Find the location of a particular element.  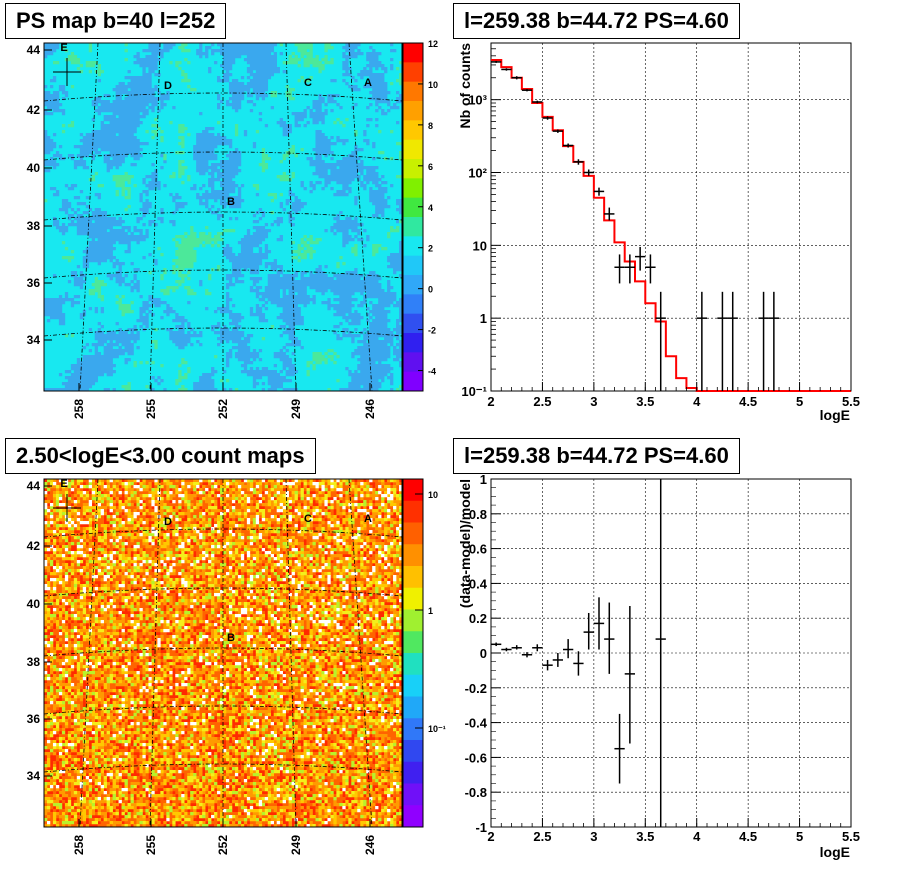

map-x-tick-label: 258 is located at coordinates (79, 409).